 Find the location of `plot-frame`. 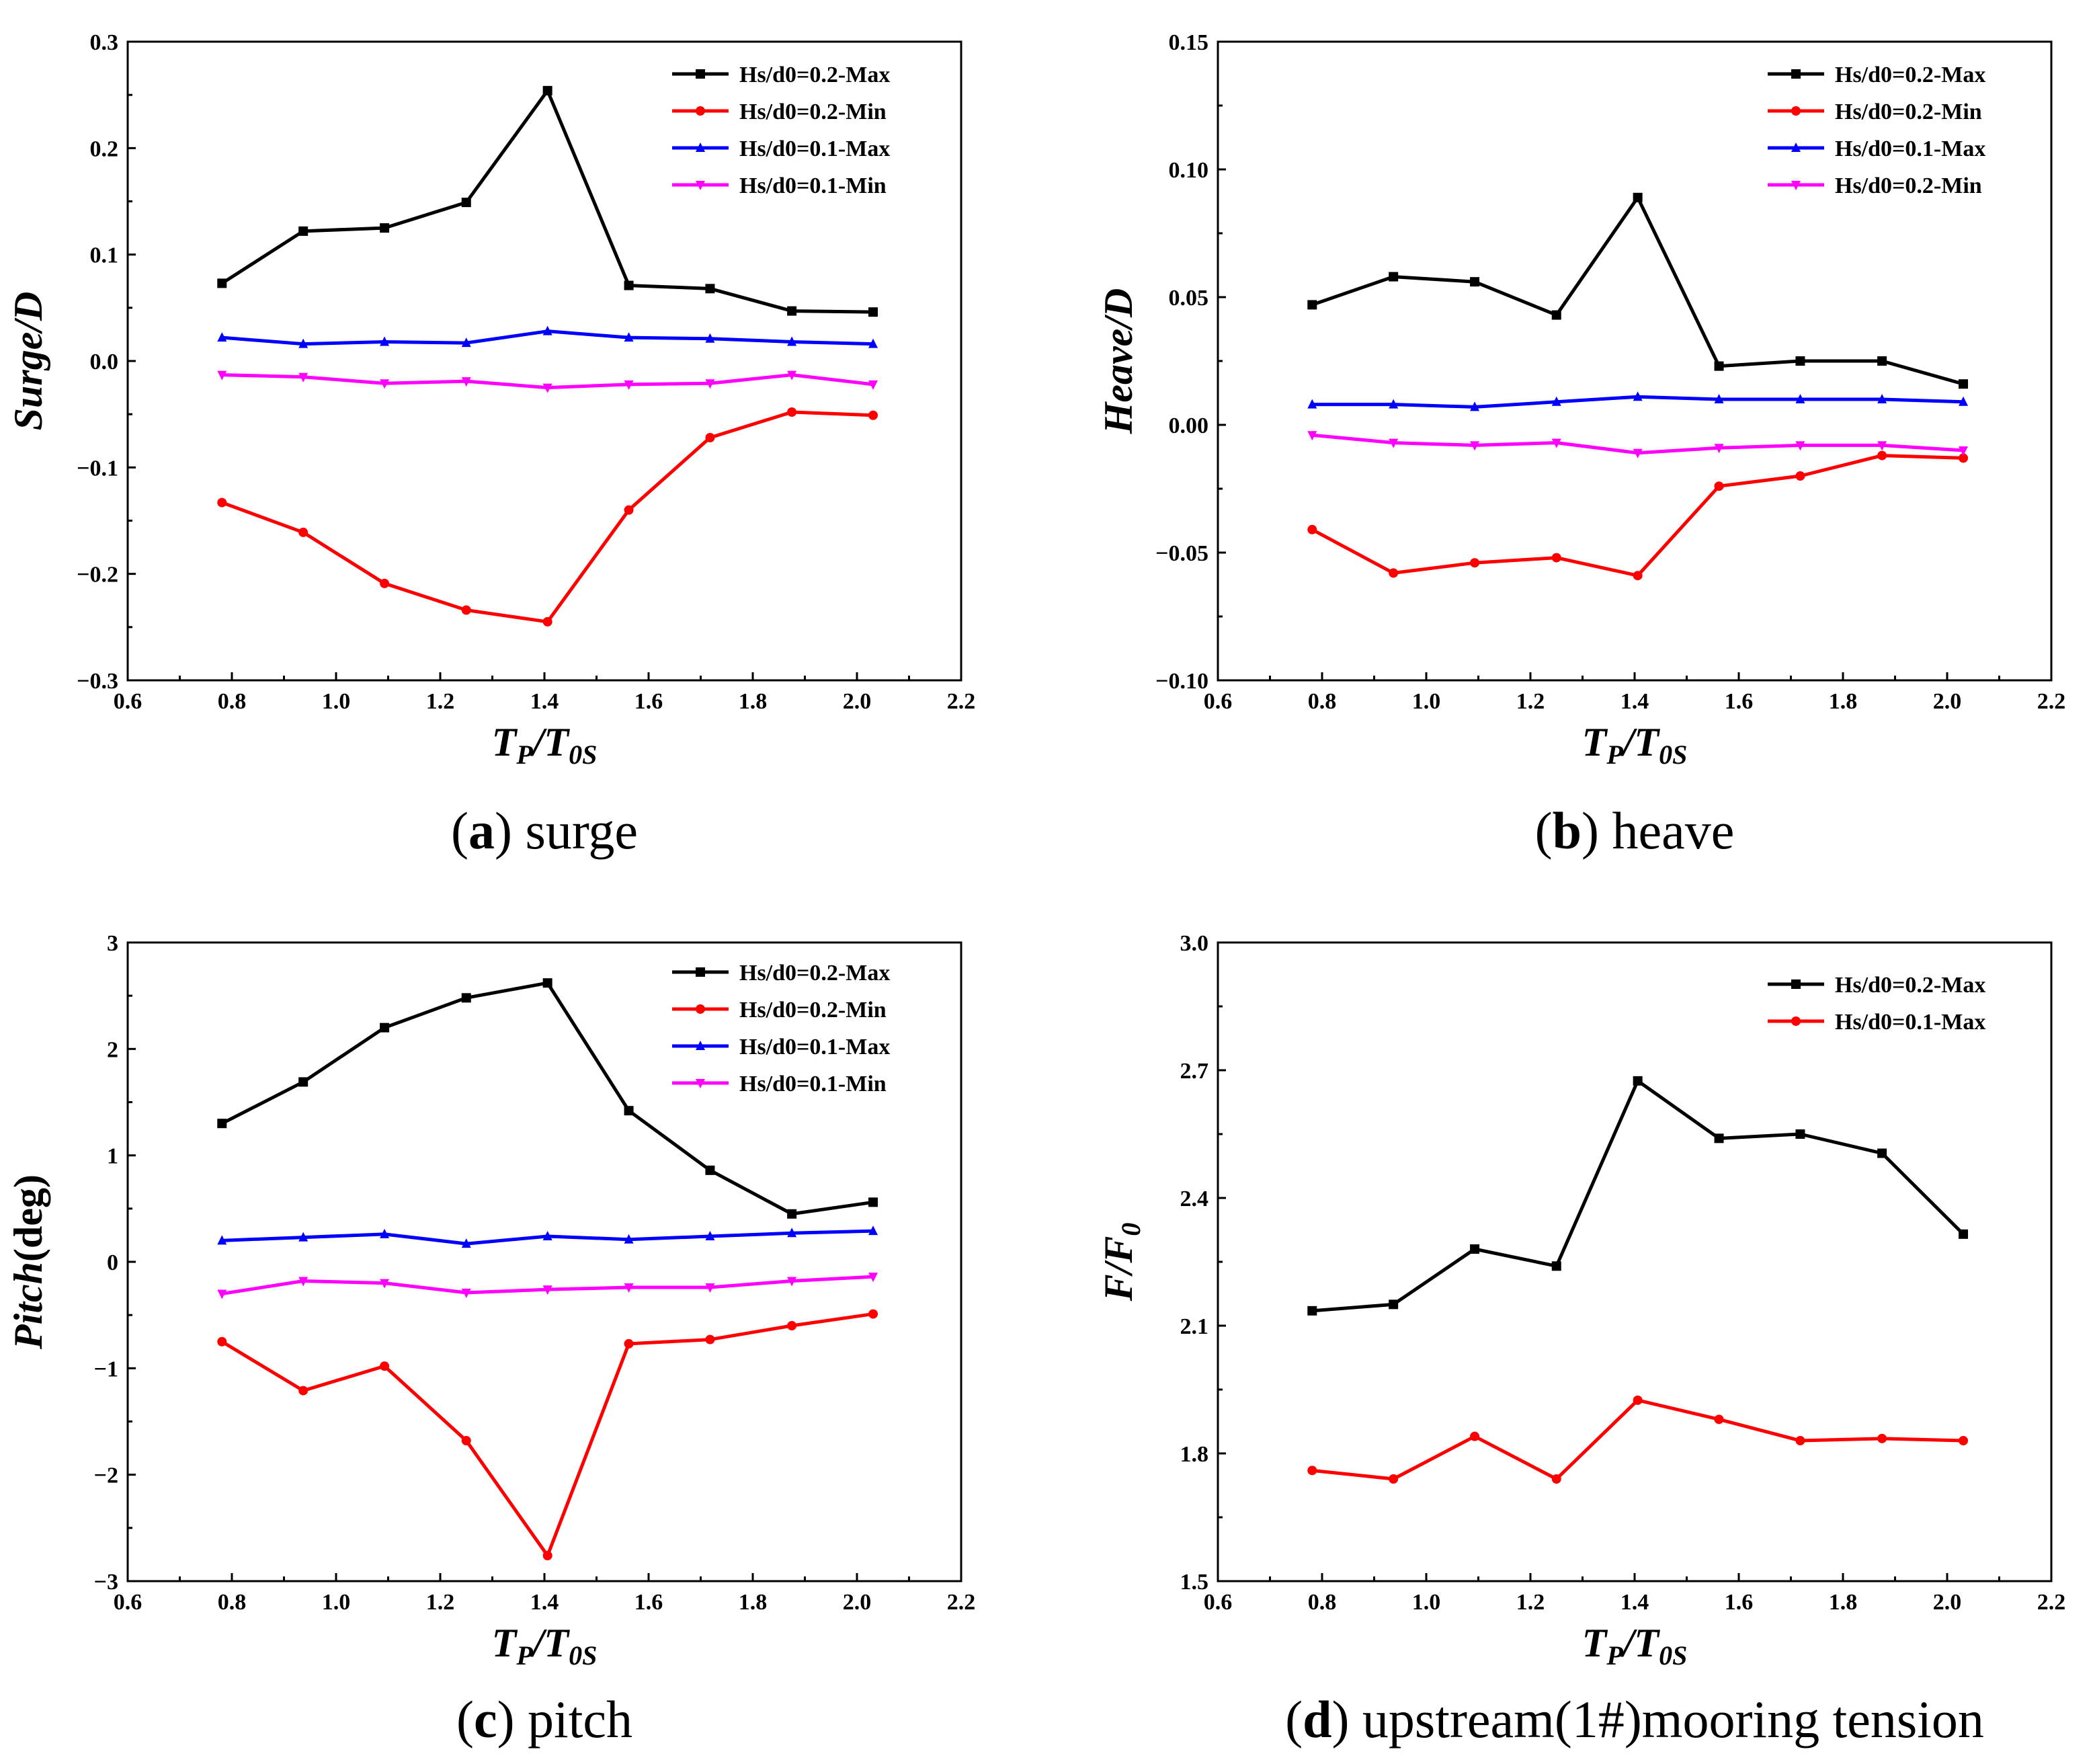

plot-frame is located at coordinates (1635, 1261).